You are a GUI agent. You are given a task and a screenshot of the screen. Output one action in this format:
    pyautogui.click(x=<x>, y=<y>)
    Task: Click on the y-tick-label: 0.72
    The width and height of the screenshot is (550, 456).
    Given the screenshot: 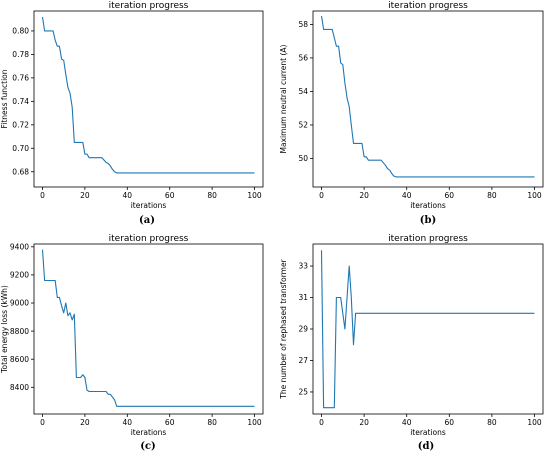 What is the action you would take?
    pyautogui.click(x=20, y=125)
    